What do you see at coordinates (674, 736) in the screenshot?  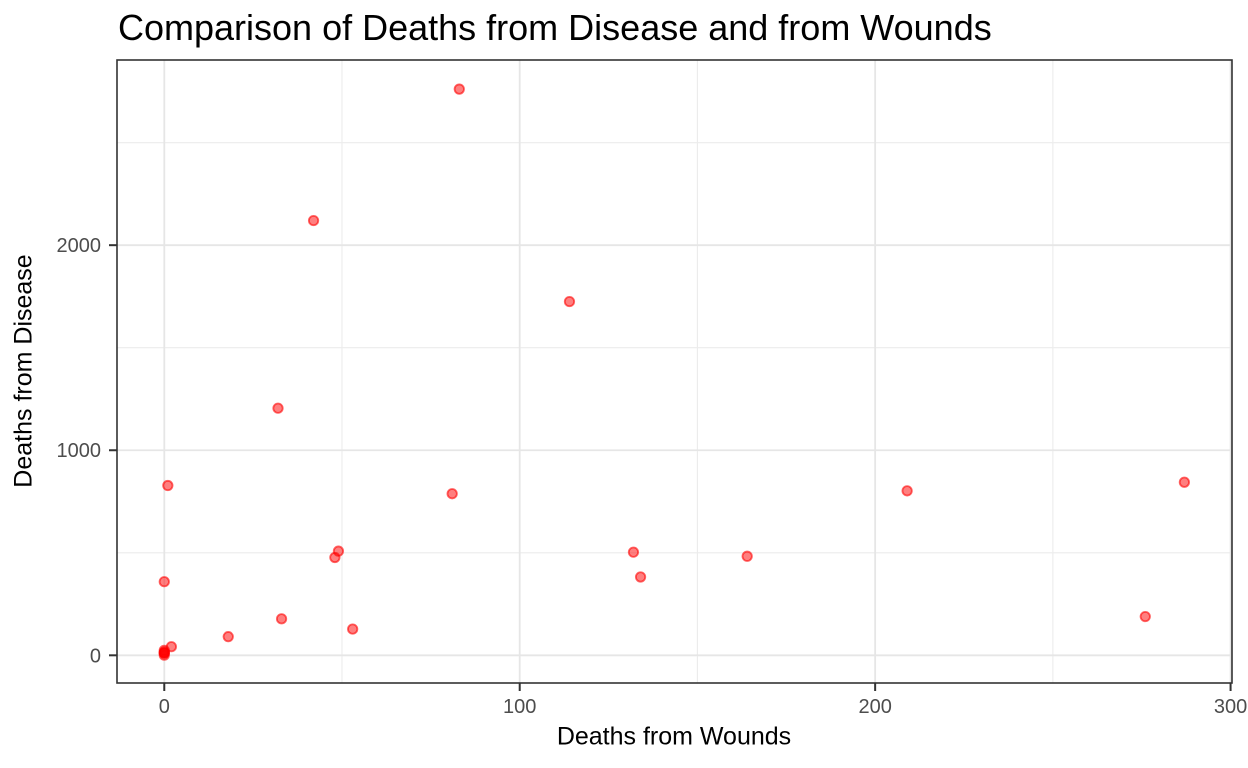 I see `x-axis-title: Deaths from Wounds` at bounding box center [674, 736].